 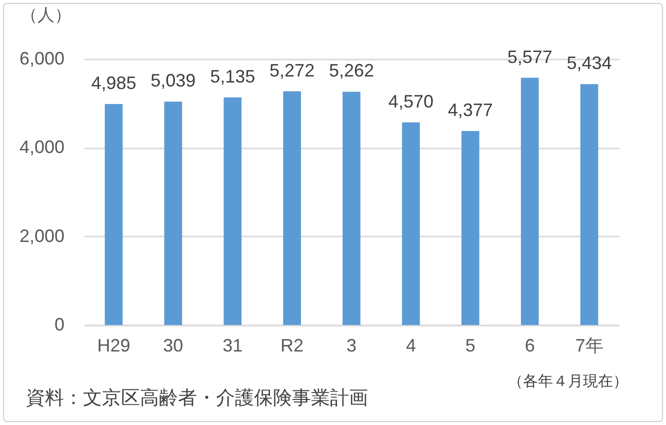 I want to click on x-tick-label: H29, so click(x=113, y=346).